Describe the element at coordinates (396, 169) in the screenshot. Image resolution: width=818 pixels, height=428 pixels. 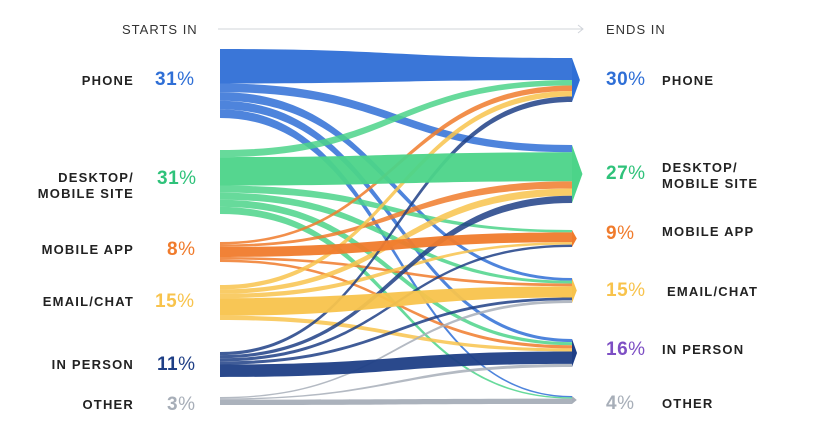
I see `flow-desktop-mobile-site-to-desktop-mobile-site` at that location.